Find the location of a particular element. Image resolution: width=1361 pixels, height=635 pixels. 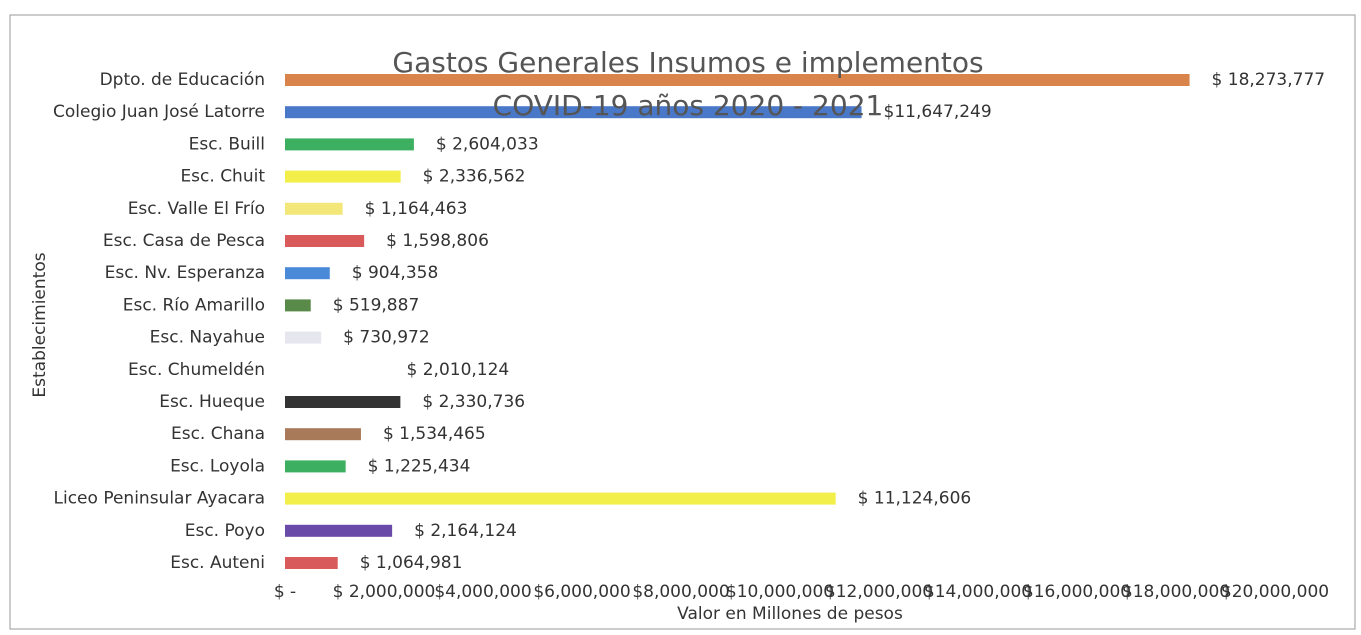

y-tick-label: Esc. Valle El Frío is located at coordinates (196, 209).